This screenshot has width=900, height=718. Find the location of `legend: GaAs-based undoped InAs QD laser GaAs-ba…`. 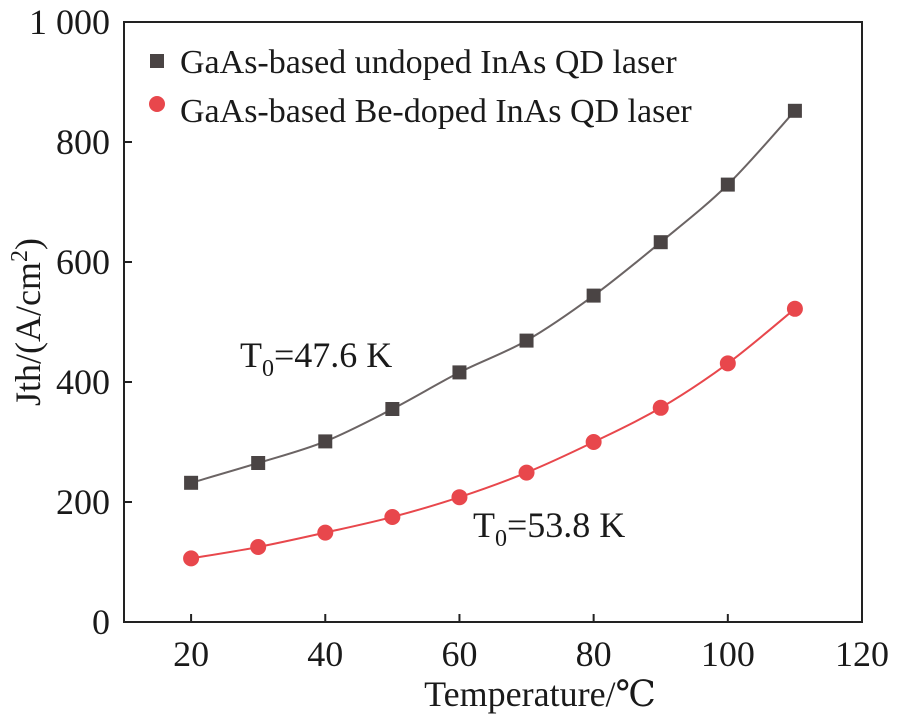

legend: GaAs-based undoped InAs QD laser GaAs-ba… is located at coordinates (420, 87).